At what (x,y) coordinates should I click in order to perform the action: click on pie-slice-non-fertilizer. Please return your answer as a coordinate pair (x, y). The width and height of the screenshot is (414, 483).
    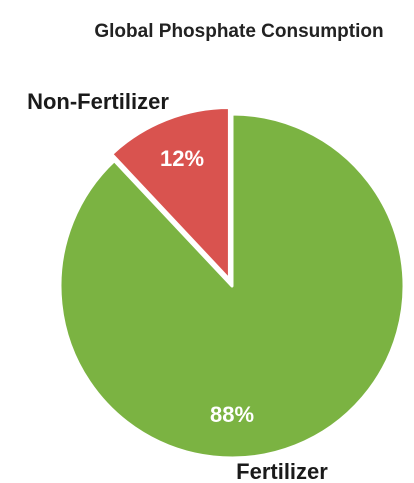
    Looking at the image, I should click on (170, 193).